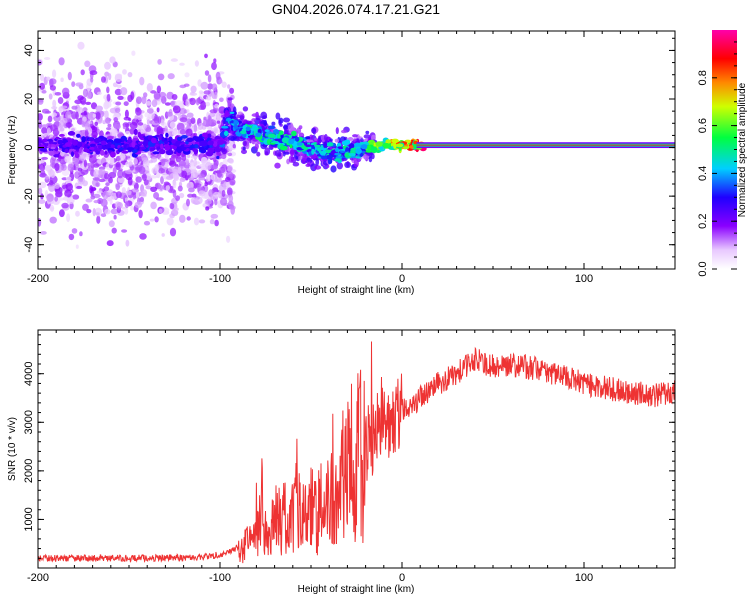 The height and width of the screenshot is (600, 750). What do you see at coordinates (545, 145) in the screenshot?
I see `carrier-core` at bounding box center [545, 145].